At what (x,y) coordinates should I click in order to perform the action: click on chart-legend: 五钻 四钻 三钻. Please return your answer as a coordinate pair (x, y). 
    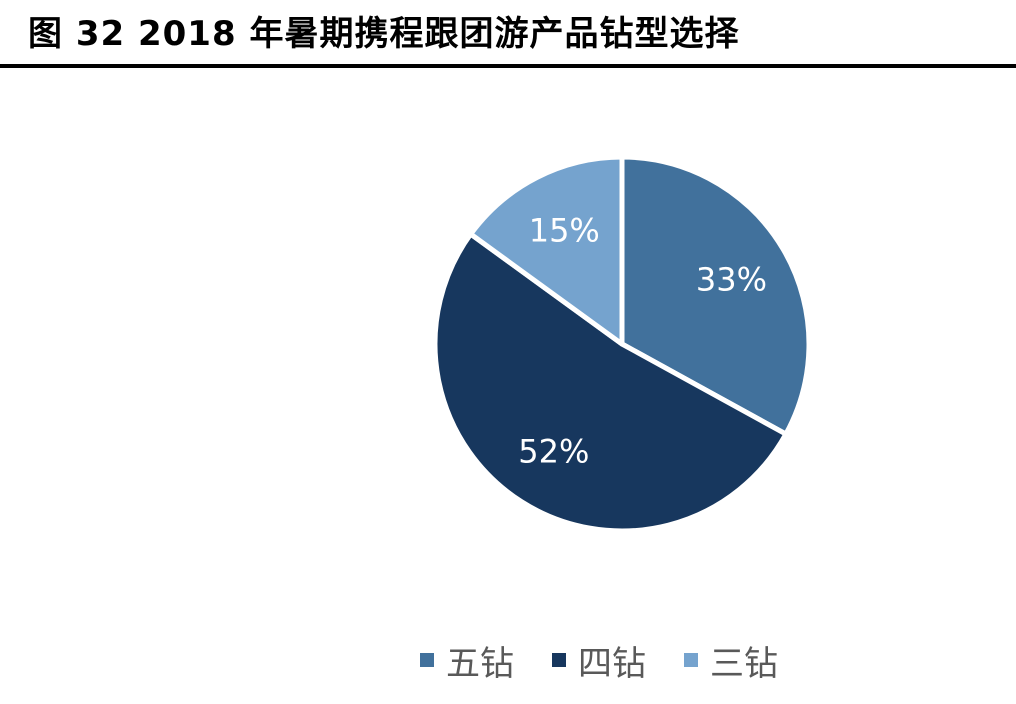
    Looking at the image, I should click on (599, 660).